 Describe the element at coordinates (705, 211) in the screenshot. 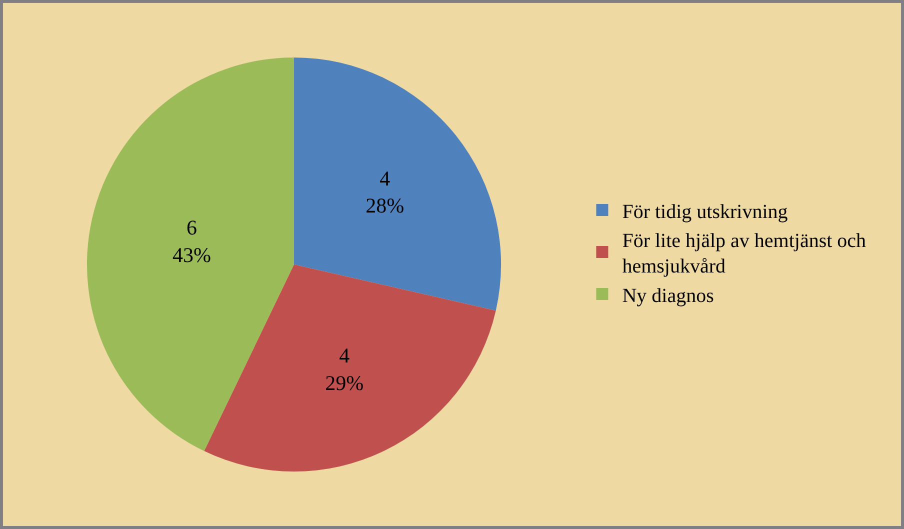

I see `legend-label: För tidig utskrivning` at that location.